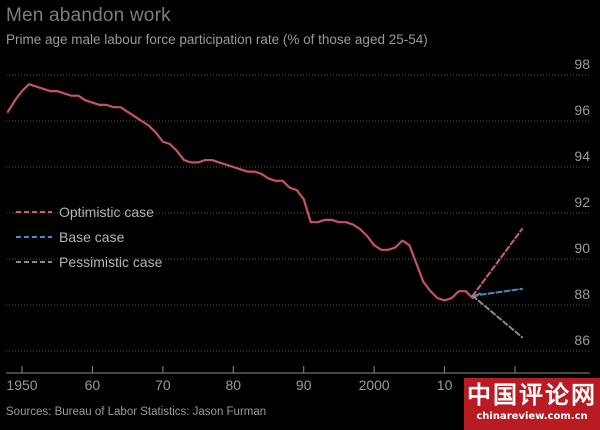 The width and height of the screenshot is (600, 430). I want to click on x-tick-label-2010: 10, so click(445, 385).